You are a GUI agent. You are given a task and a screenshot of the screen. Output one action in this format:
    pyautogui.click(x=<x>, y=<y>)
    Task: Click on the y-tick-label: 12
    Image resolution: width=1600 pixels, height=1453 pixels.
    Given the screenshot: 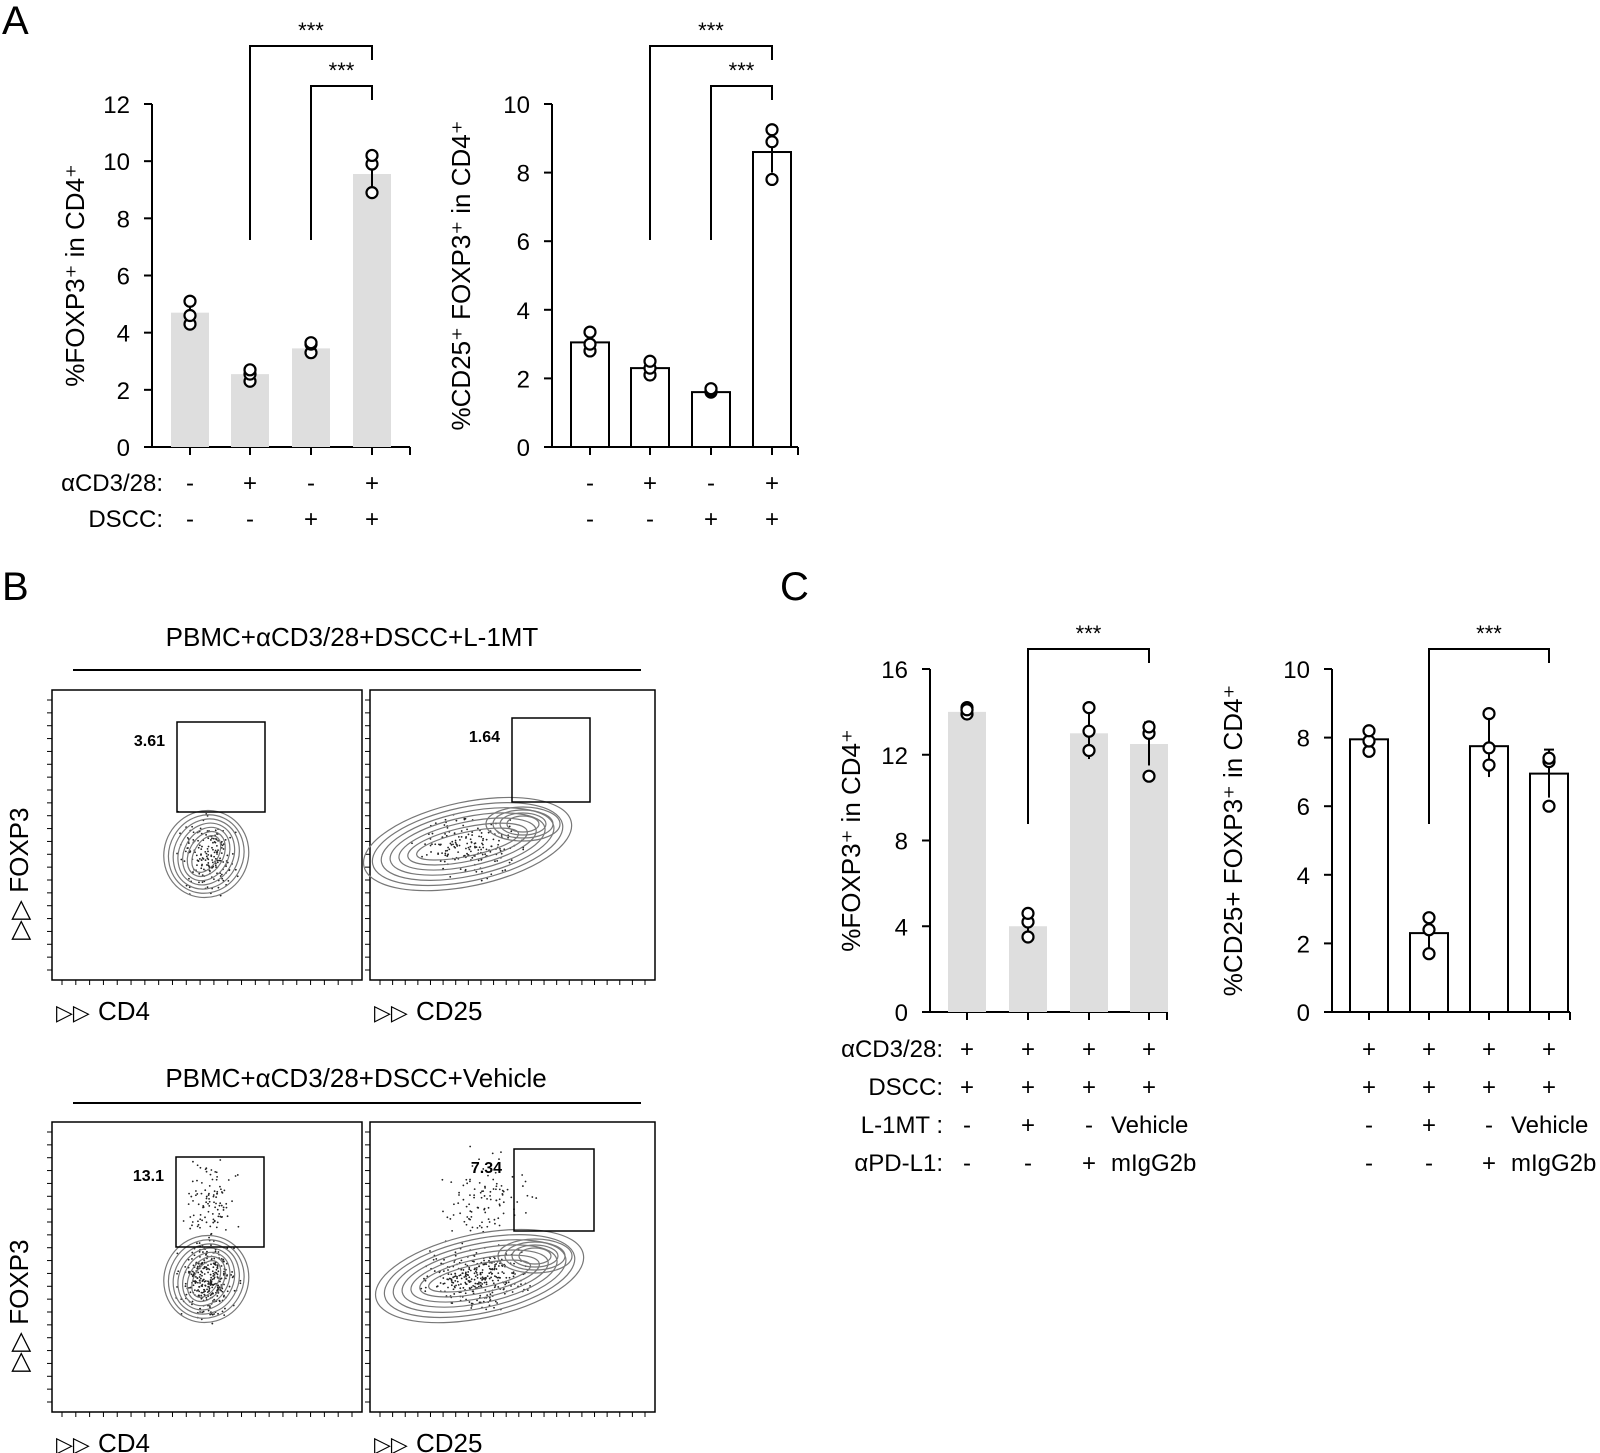 What is the action you would take?
    pyautogui.click(x=116, y=105)
    